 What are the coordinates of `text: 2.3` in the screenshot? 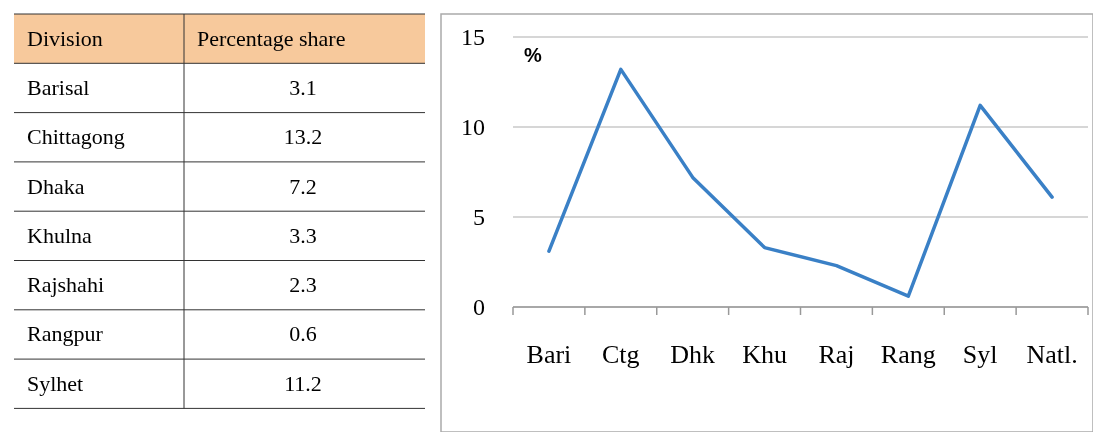 It's located at (303, 285).